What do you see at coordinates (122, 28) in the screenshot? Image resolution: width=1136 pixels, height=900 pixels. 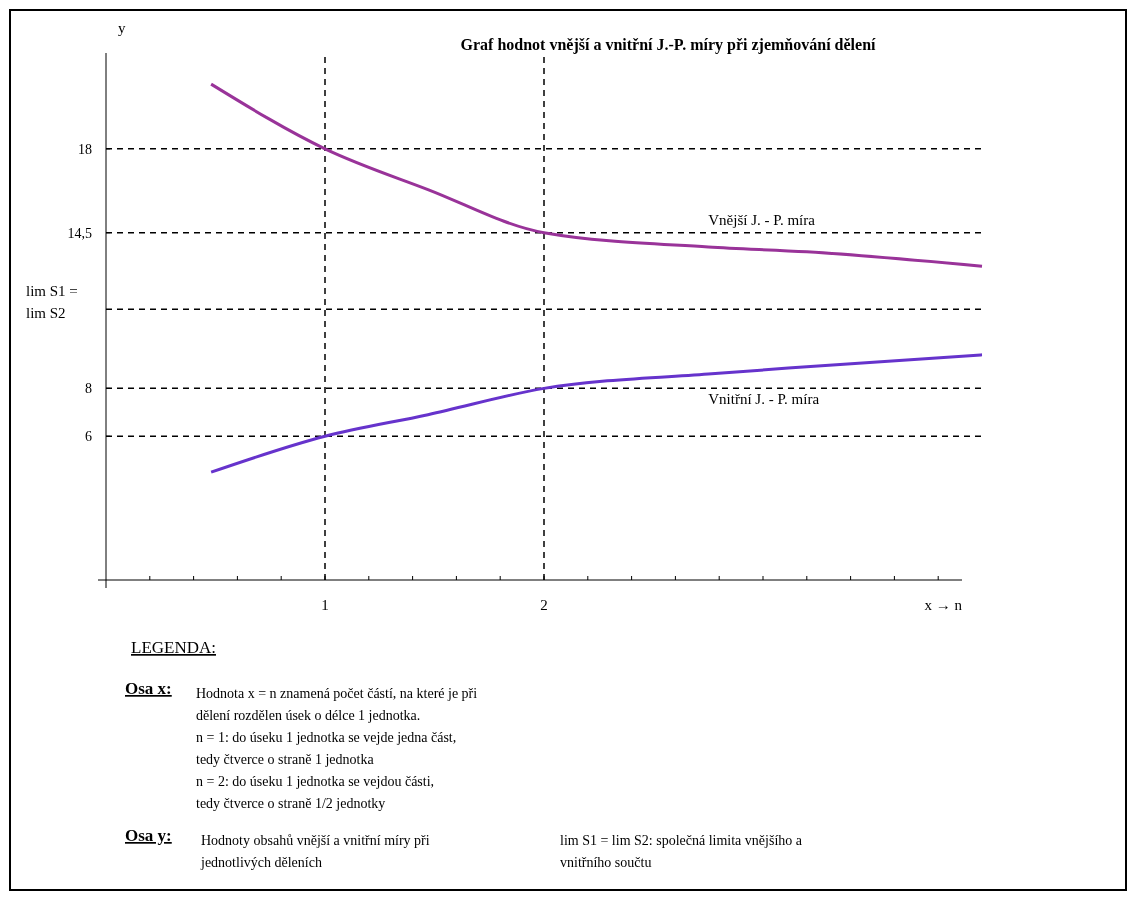 I see `y-axis-title: y` at bounding box center [122, 28].